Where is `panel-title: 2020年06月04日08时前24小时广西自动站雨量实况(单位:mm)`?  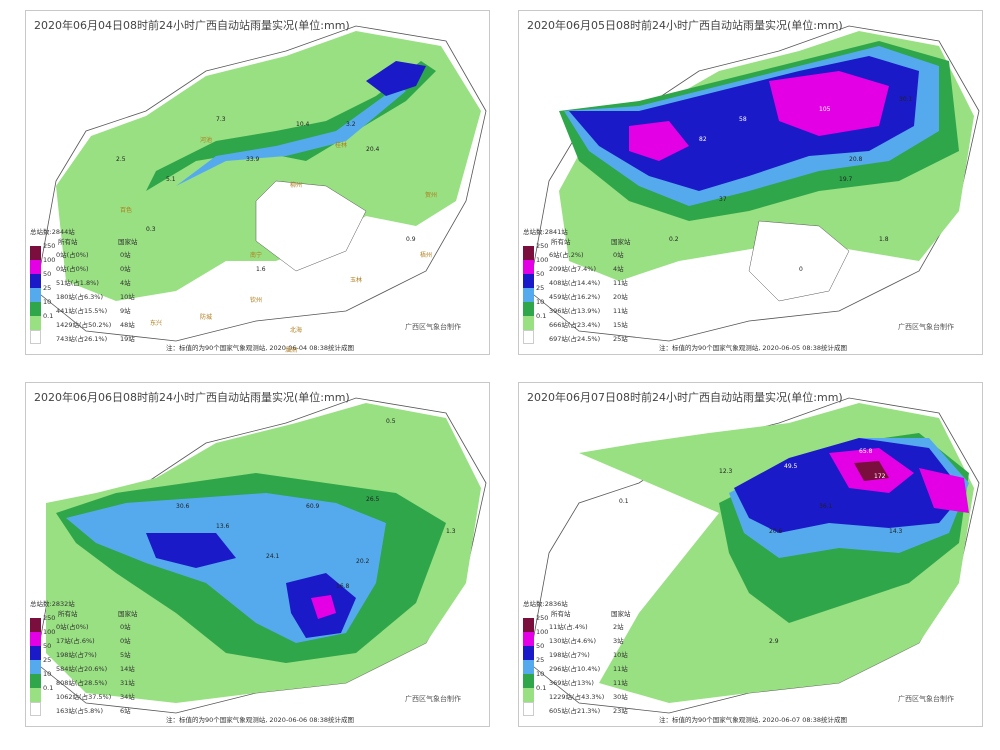 panel-title: 2020年06月04日08时前24小时广西自动站雨量实况(单位:mm) is located at coordinates (192, 25).